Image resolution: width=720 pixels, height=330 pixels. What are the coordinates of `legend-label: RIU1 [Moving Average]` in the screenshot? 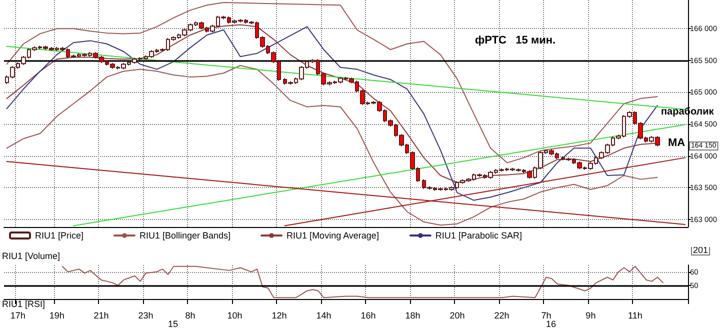 It's located at (332, 235).